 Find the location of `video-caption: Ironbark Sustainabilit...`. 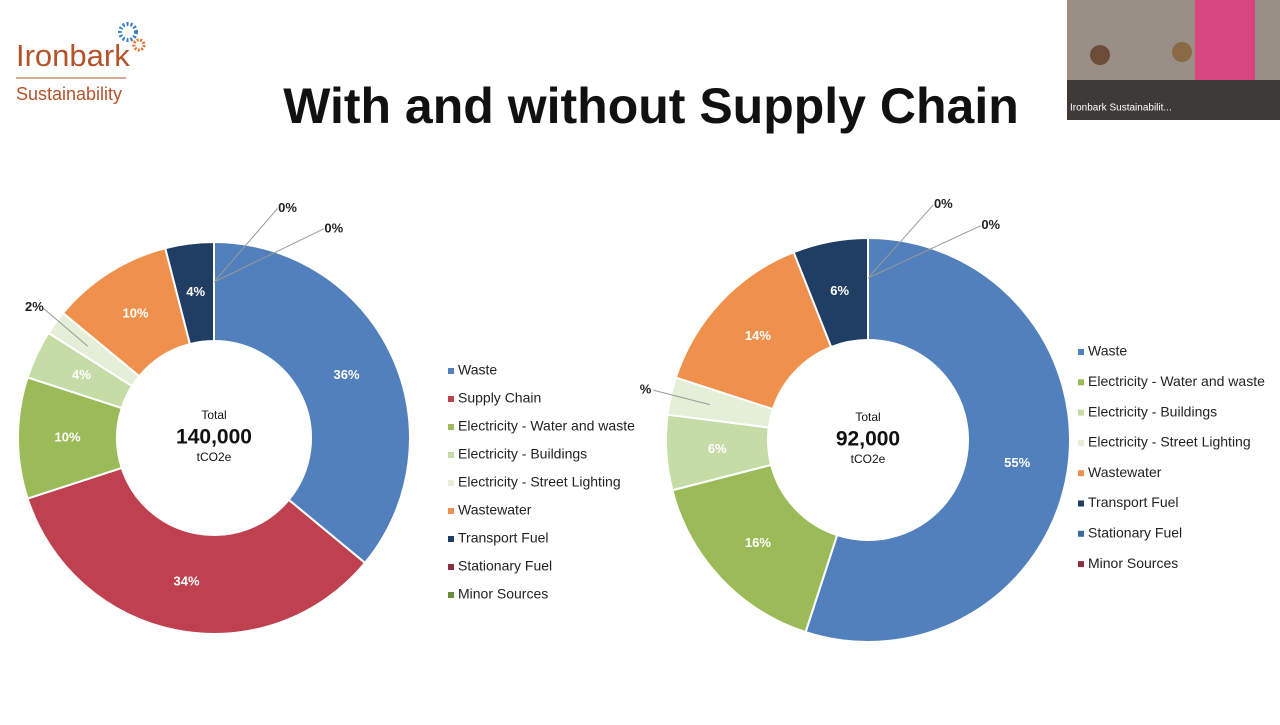

video-caption: Ironbark Sustainabilit... is located at coordinates (1121, 108).